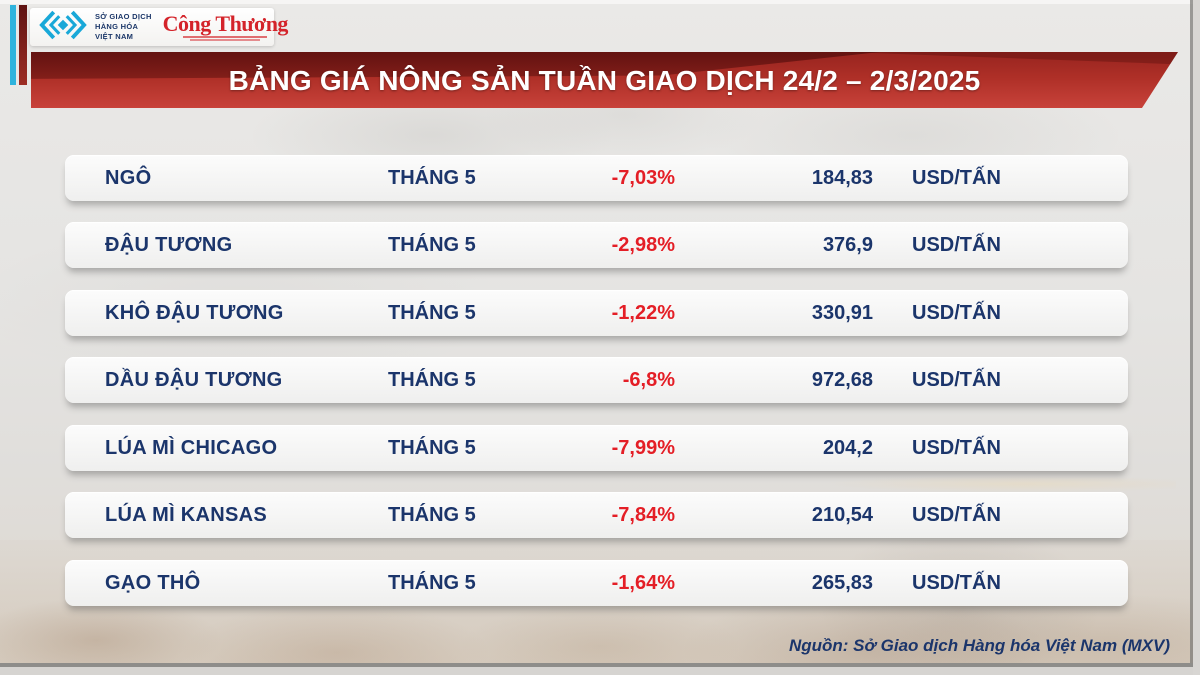  I want to click on price-value: 330,91, so click(842, 313).